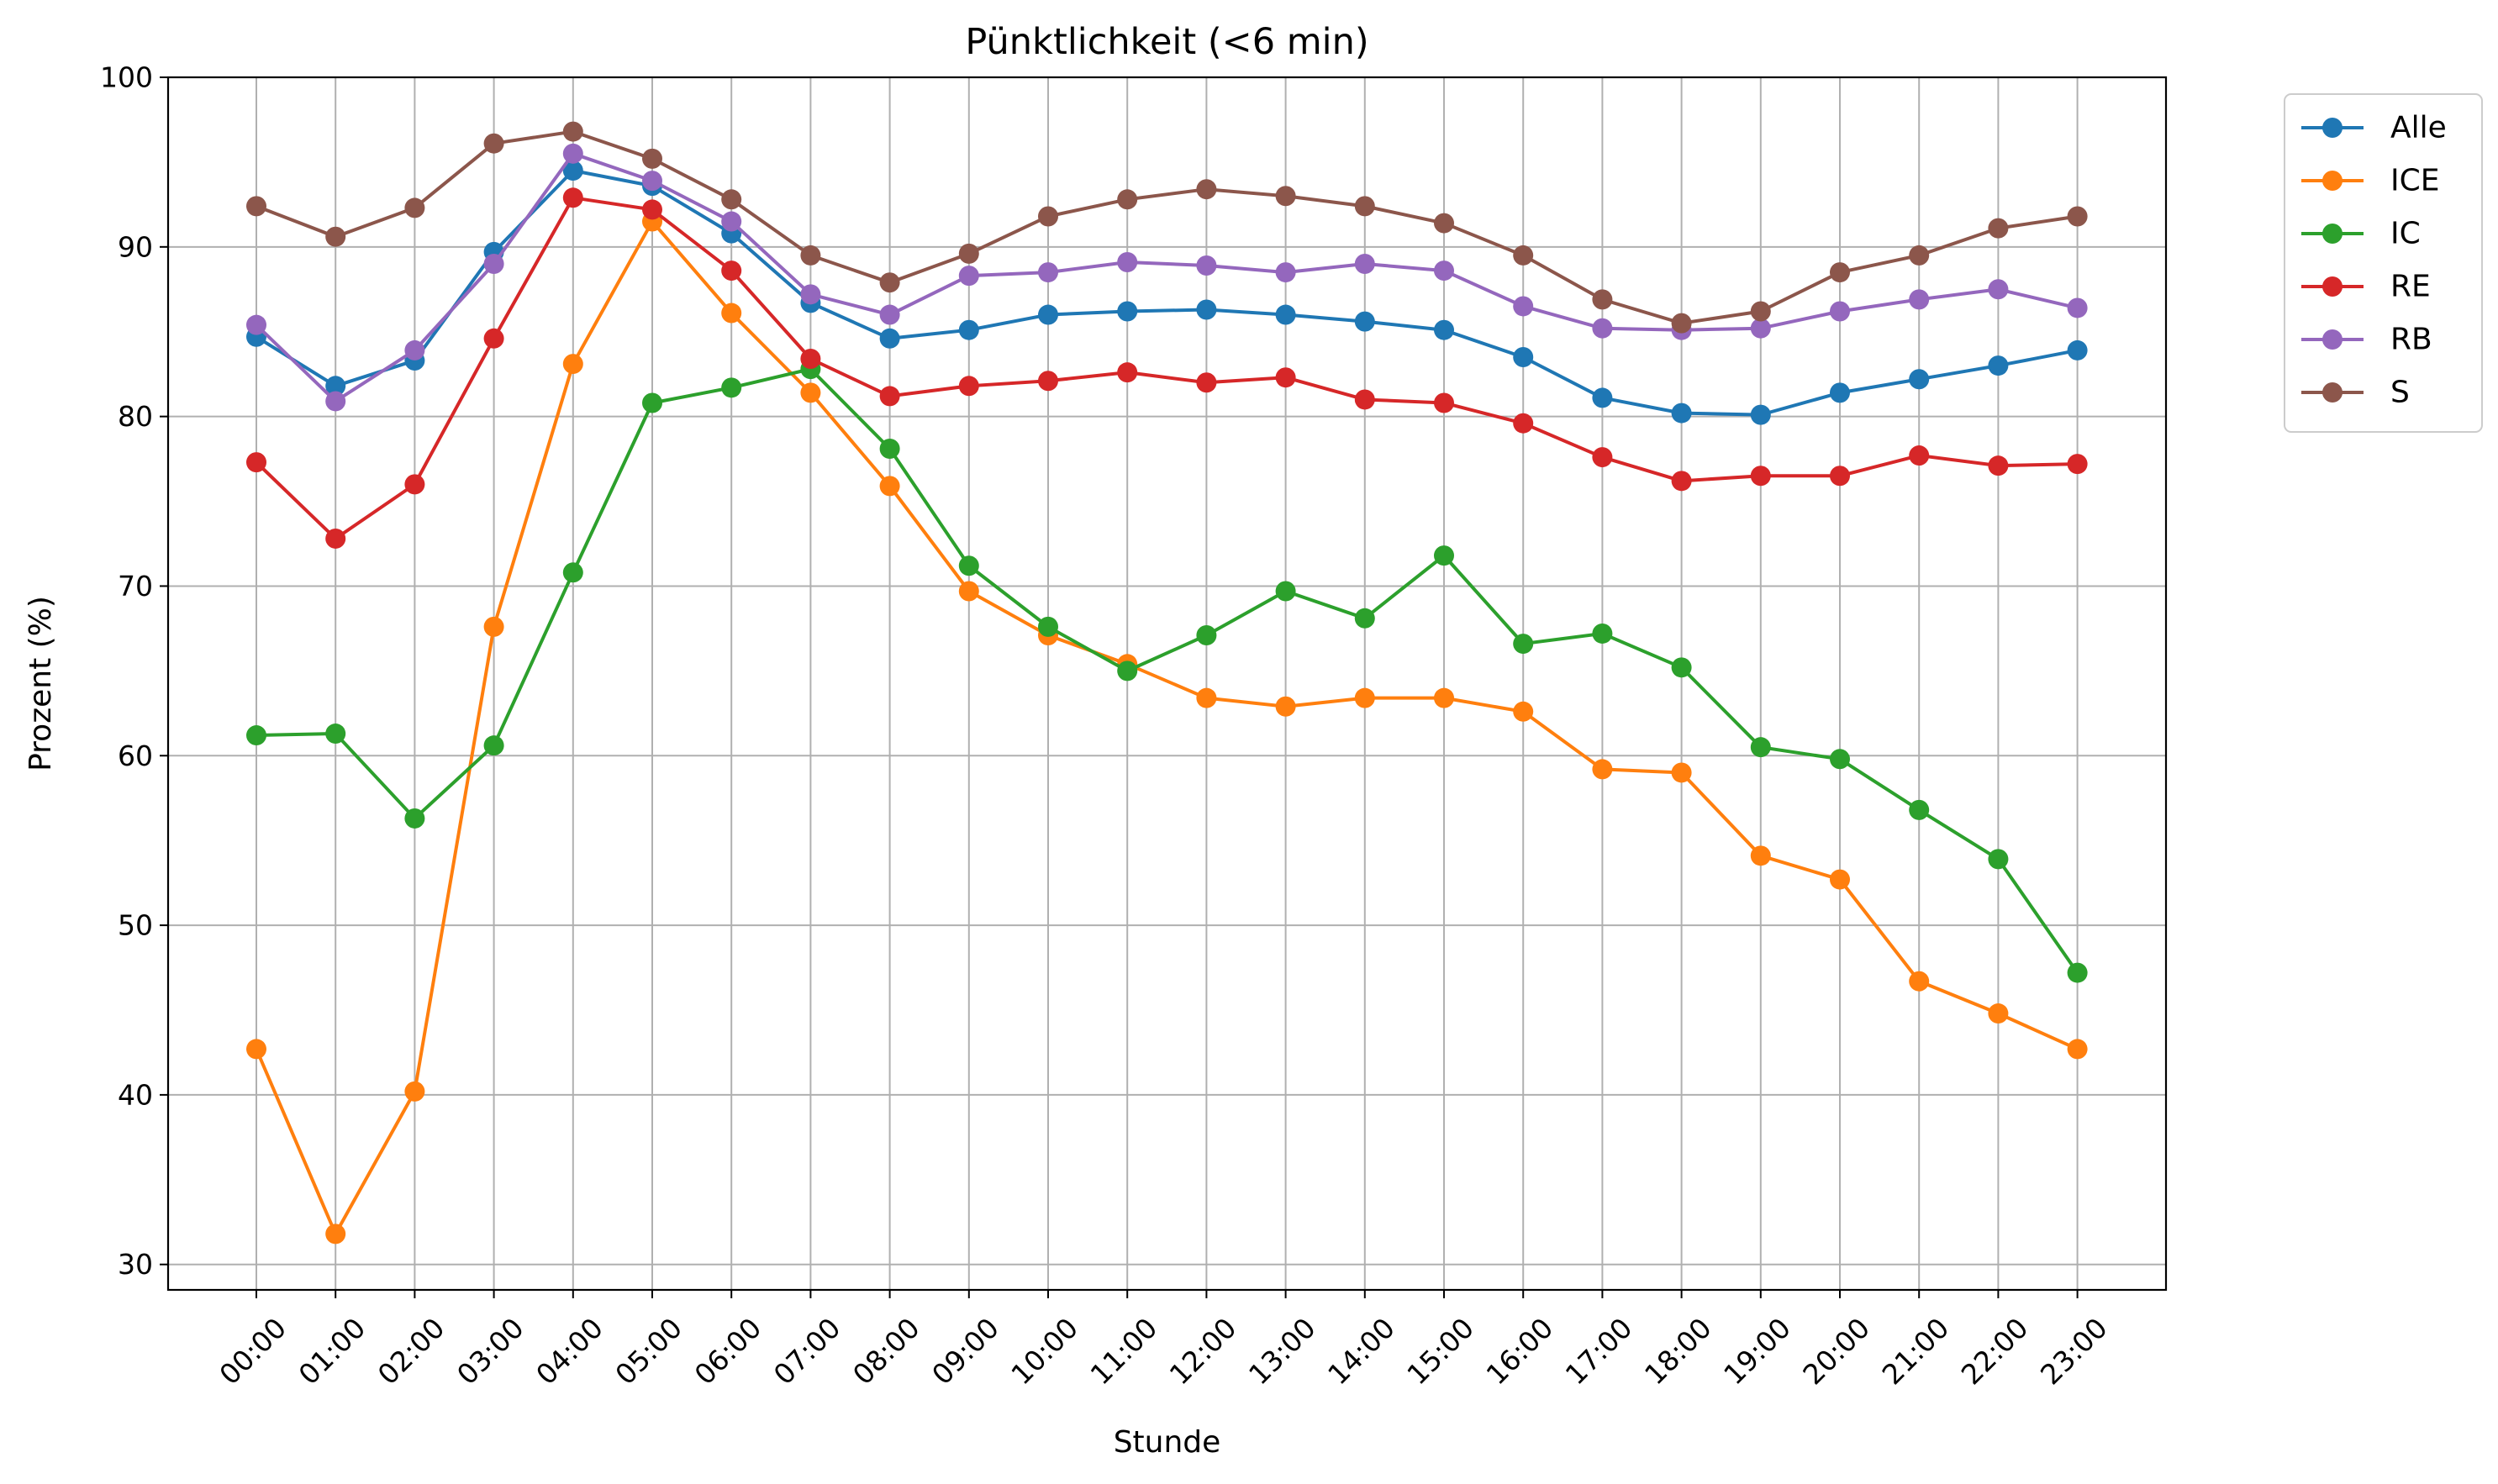 The width and height of the screenshot is (2498, 1484). What do you see at coordinates (136, 417) in the screenshot?
I see `y-tick-label: 80` at bounding box center [136, 417].